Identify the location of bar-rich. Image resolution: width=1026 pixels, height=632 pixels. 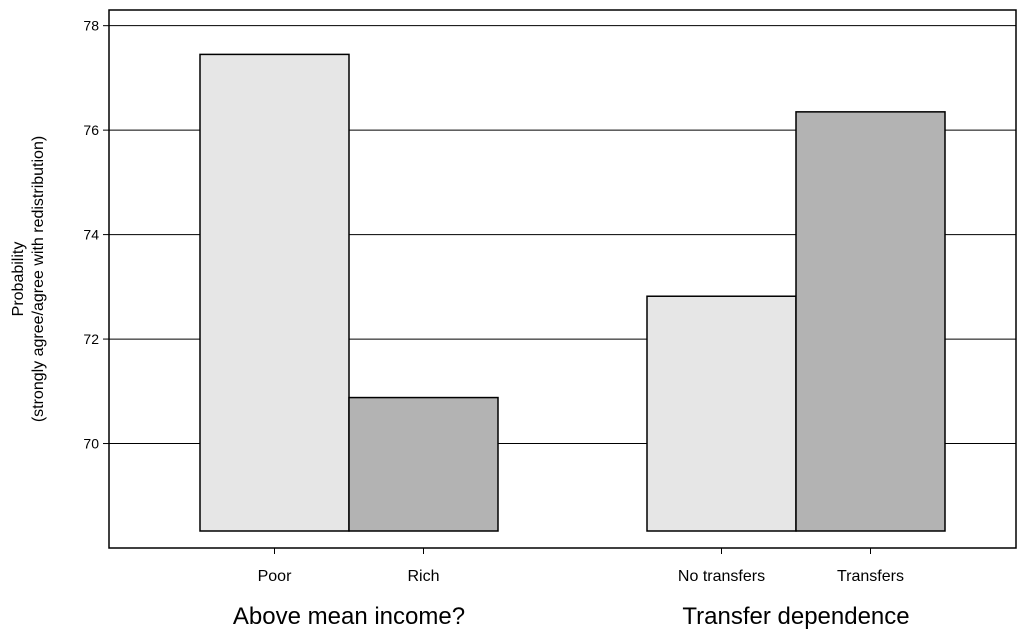
(423, 464).